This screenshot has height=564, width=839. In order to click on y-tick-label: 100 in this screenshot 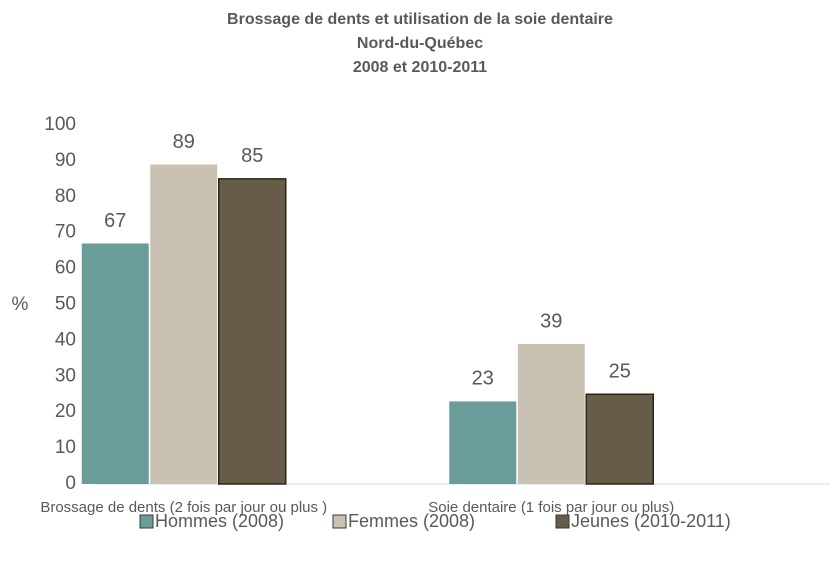, I will do `click(60, 124)`.